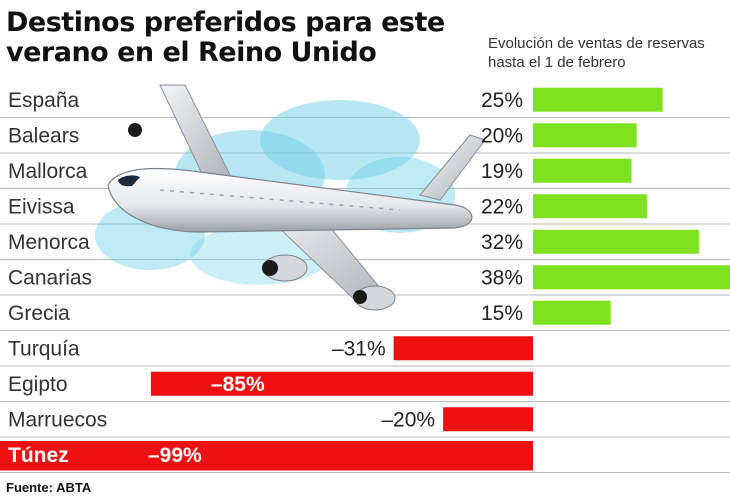 The height and width of the screenshot is (500, 730). What do you see at coordinates (49, 487) in the screenshot?
I see `source-note: Fuente: ABTA` at bounding box center [49, 487].